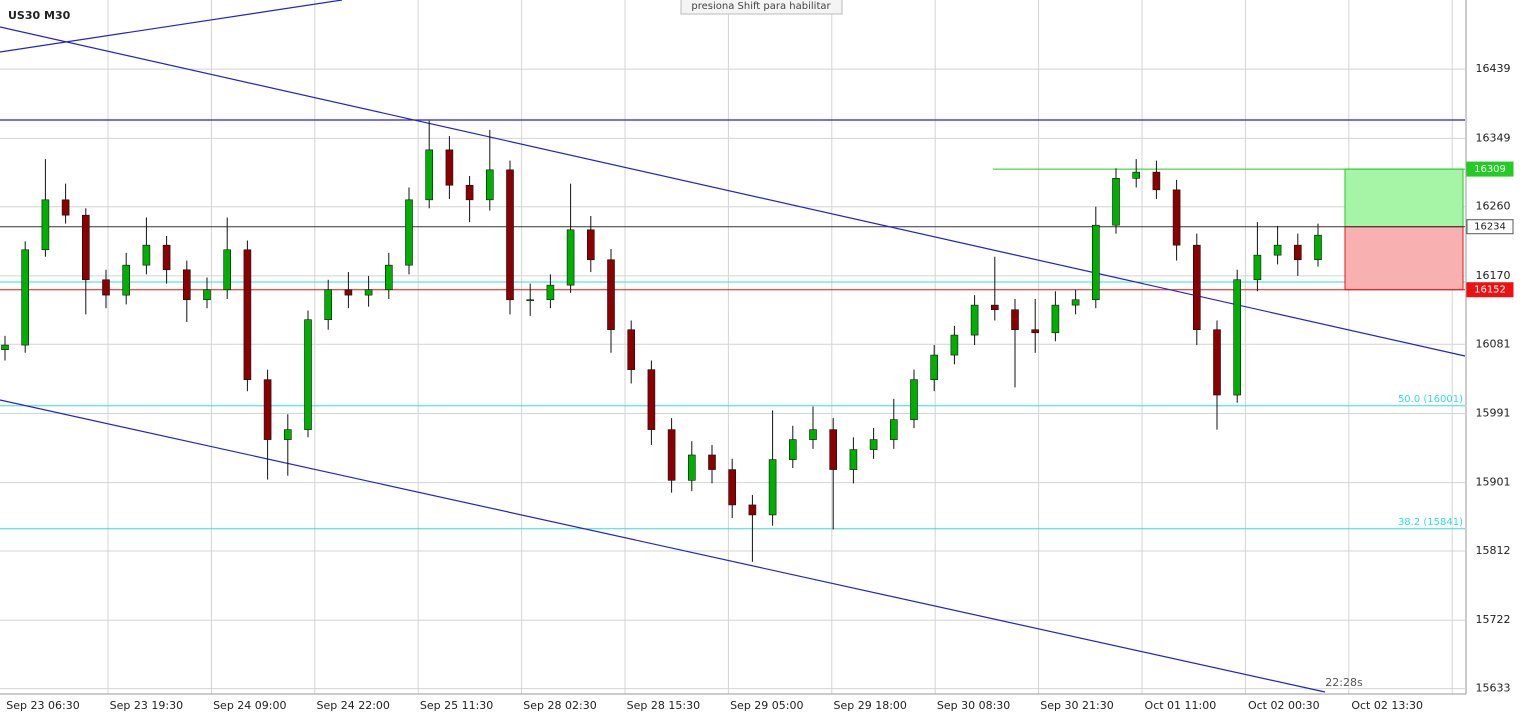 This screenshot has width=1524, height=714. Describe the element at coordinates (766, 705) in the screenshot. I see `x-tick-label: Sep 29 05:00` at that location.